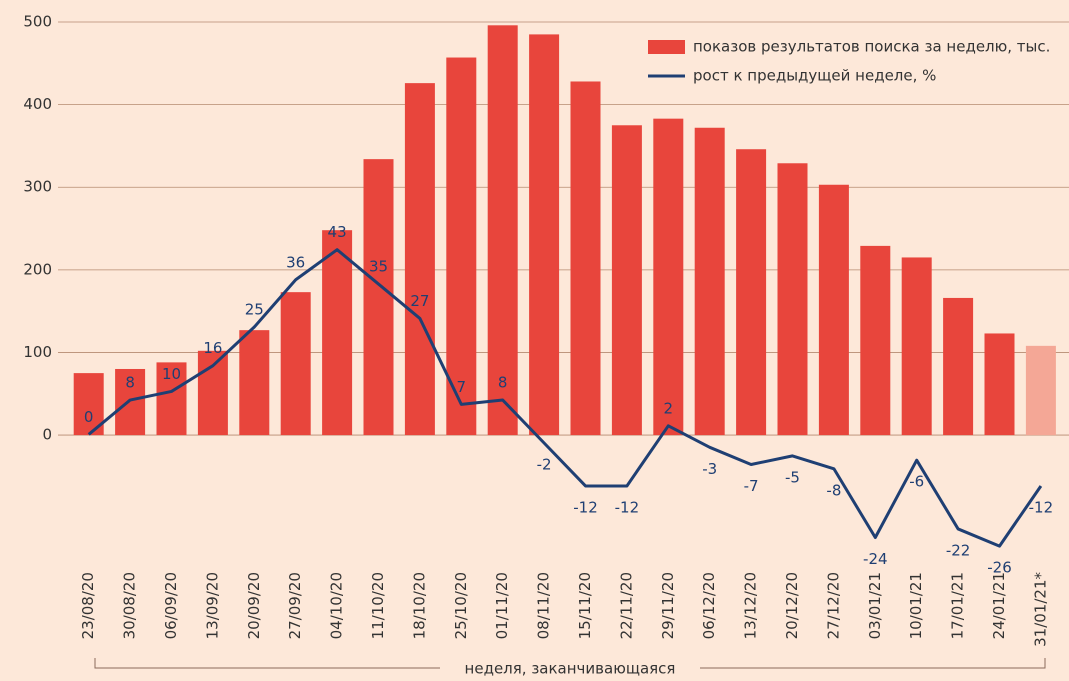  Describe the element at coordinates (916, 482) in the screenshot. I see `data-label: -6` at that location.